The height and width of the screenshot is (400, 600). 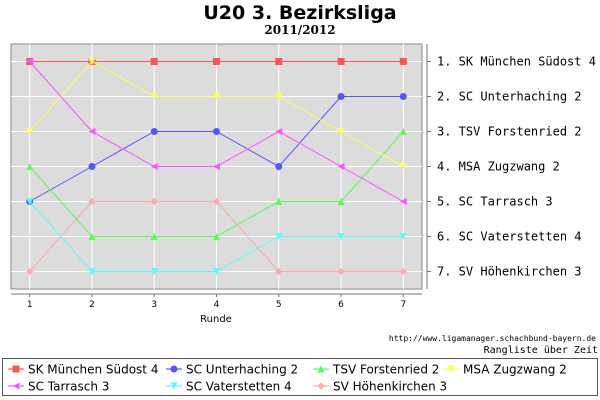 What do you see at coordinates (498, 167) in the screenshot?
I see `y-tick-label: 4. MSA Zugzwang 2` at bounding box center [498, 167].